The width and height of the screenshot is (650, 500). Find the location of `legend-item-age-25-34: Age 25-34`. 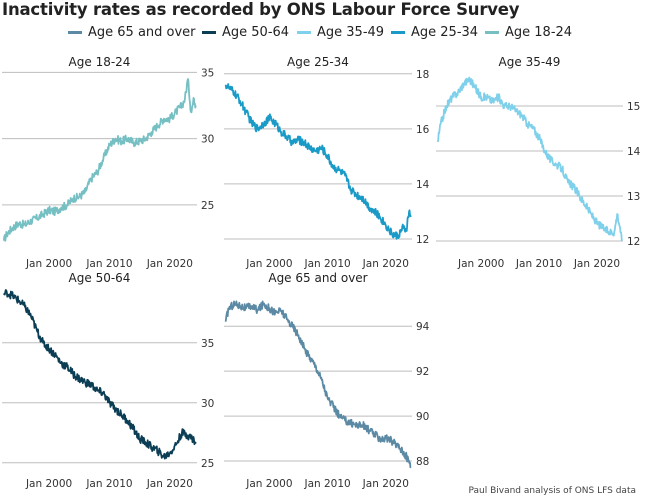

legend-item-age-25-34: Age 25-34 is located at coordinates (434, 32).